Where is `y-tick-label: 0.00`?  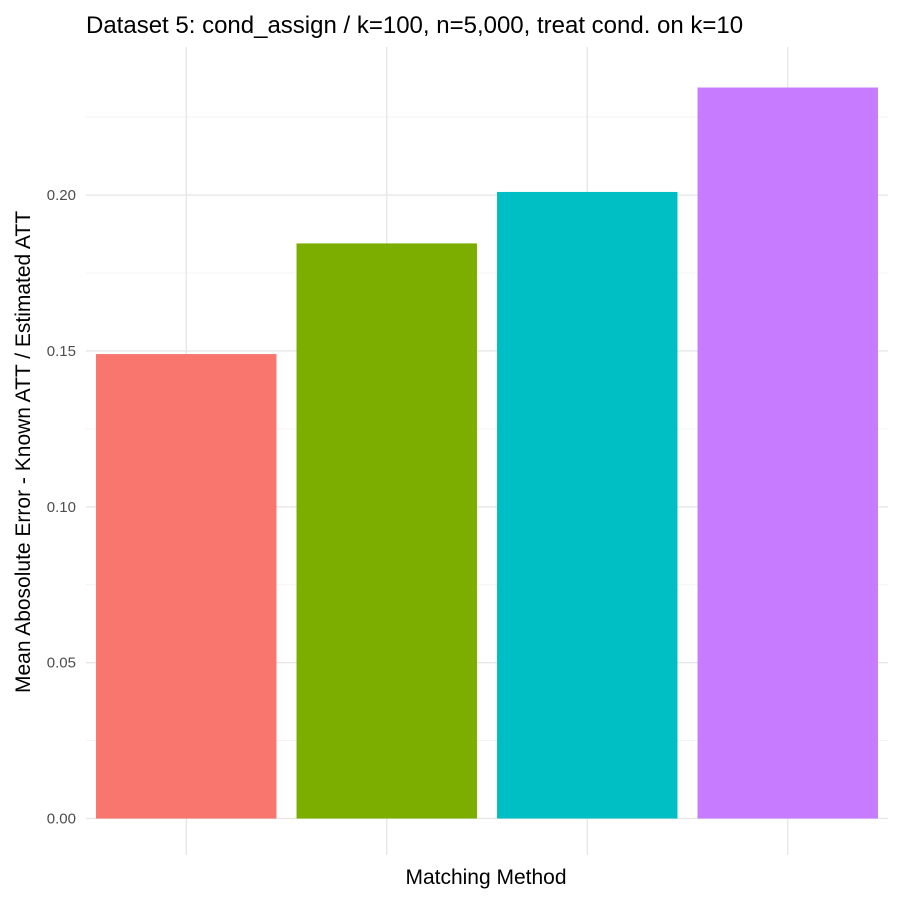
y-tick-label: 0.00 is located at coordinates (61, 819).